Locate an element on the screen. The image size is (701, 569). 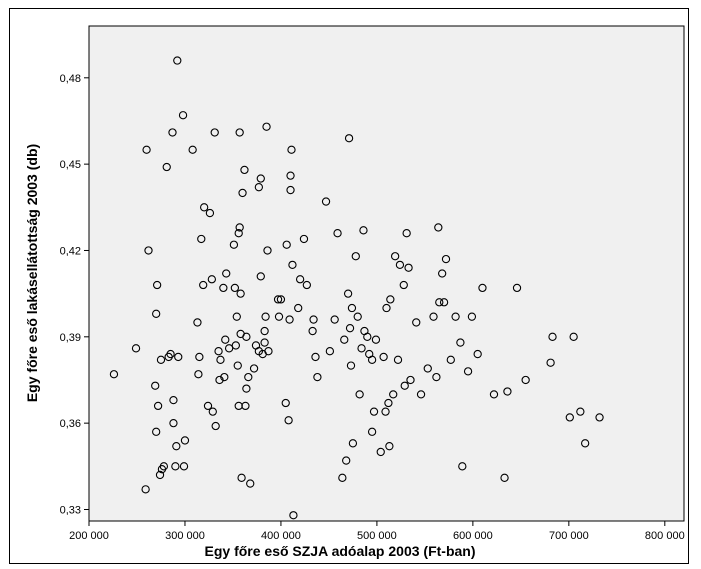
y-tick-label: 0,48 is located at coordinates (70, 79).